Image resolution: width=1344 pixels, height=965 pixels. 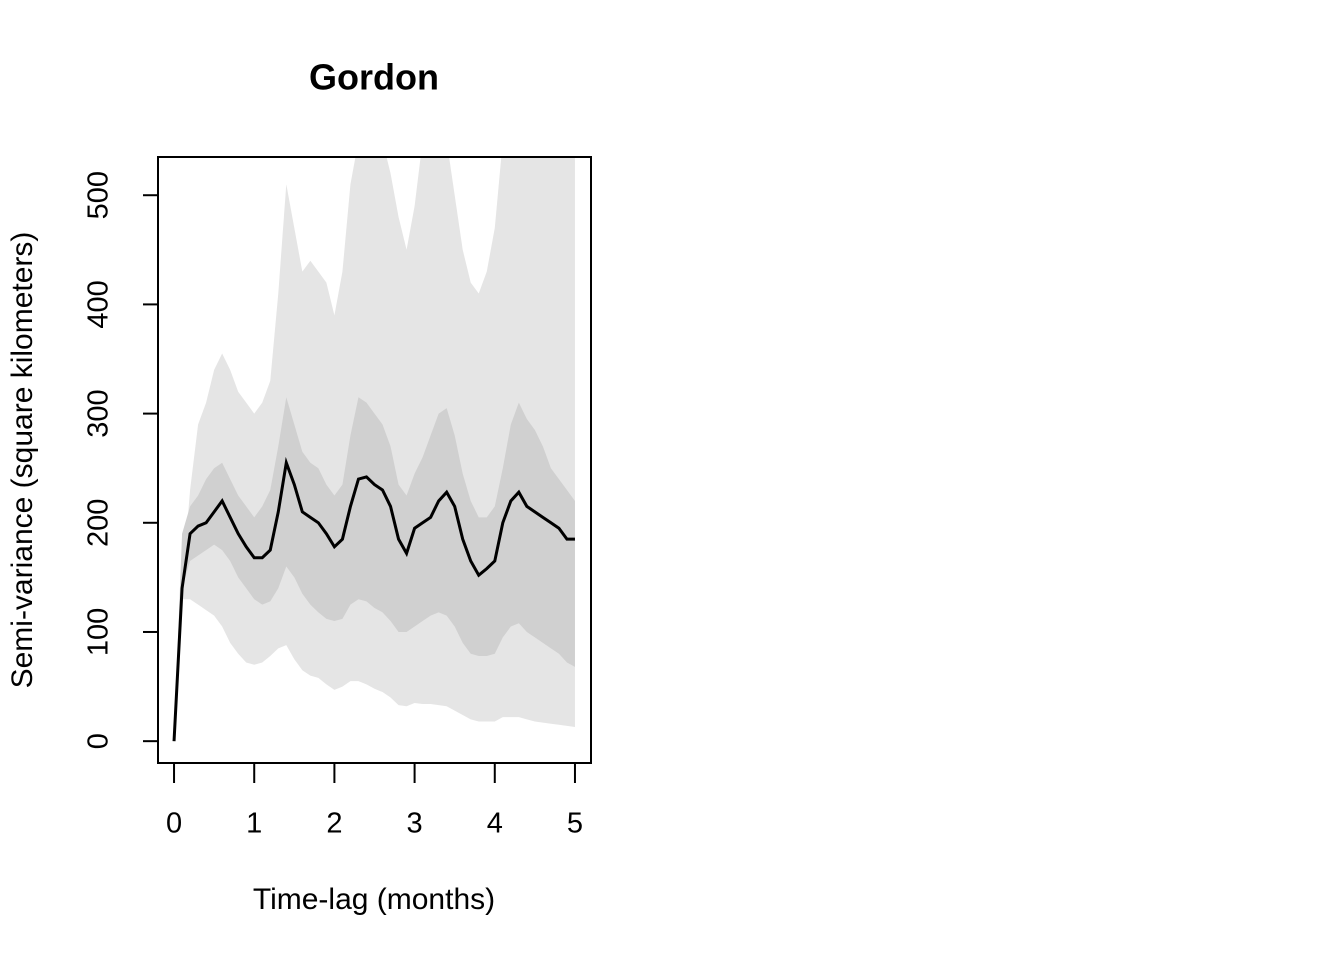 What do you see at coordinates (99, 413) in the screenshot?
I see `y-tick-label: 300` at bounding box center [99, 413].